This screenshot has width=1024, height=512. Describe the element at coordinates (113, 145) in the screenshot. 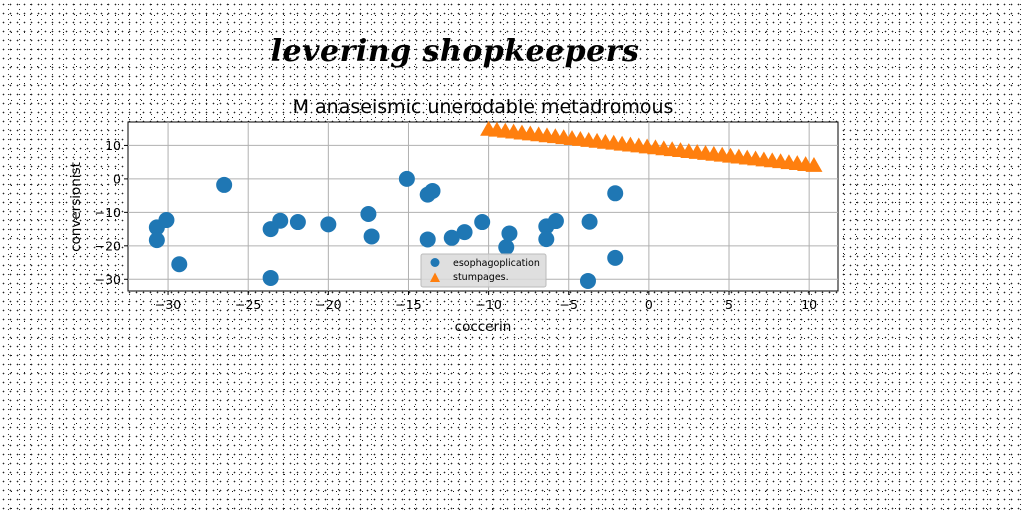

I see `y-tick-label: 10` at that location.